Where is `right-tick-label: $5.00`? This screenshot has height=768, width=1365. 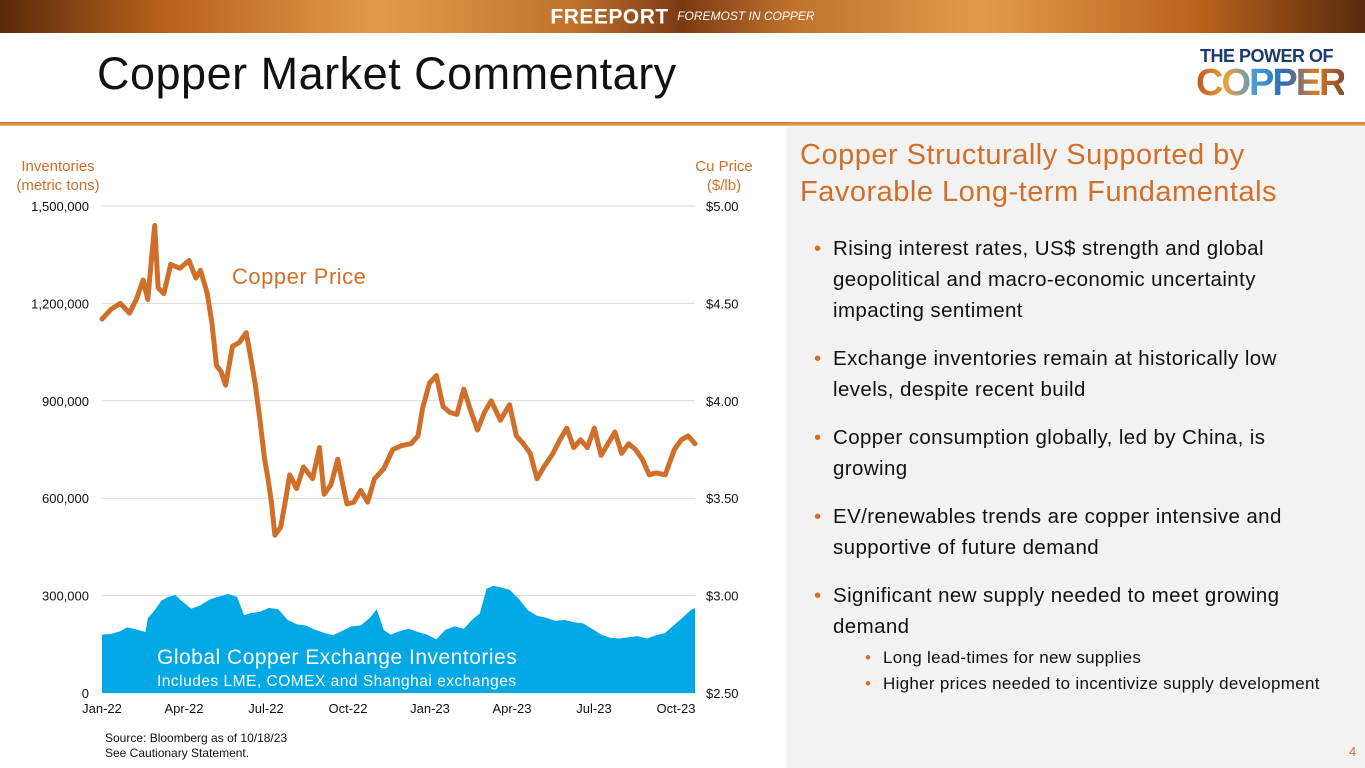
right-tick-label: $5.00 is located at coordinates (722, 206).